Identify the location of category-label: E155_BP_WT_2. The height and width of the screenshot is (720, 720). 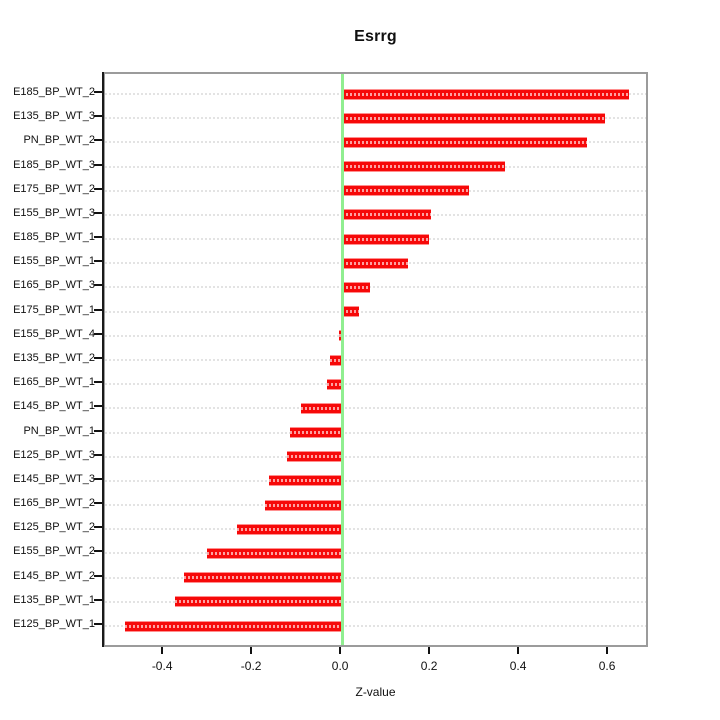
(54, 551).